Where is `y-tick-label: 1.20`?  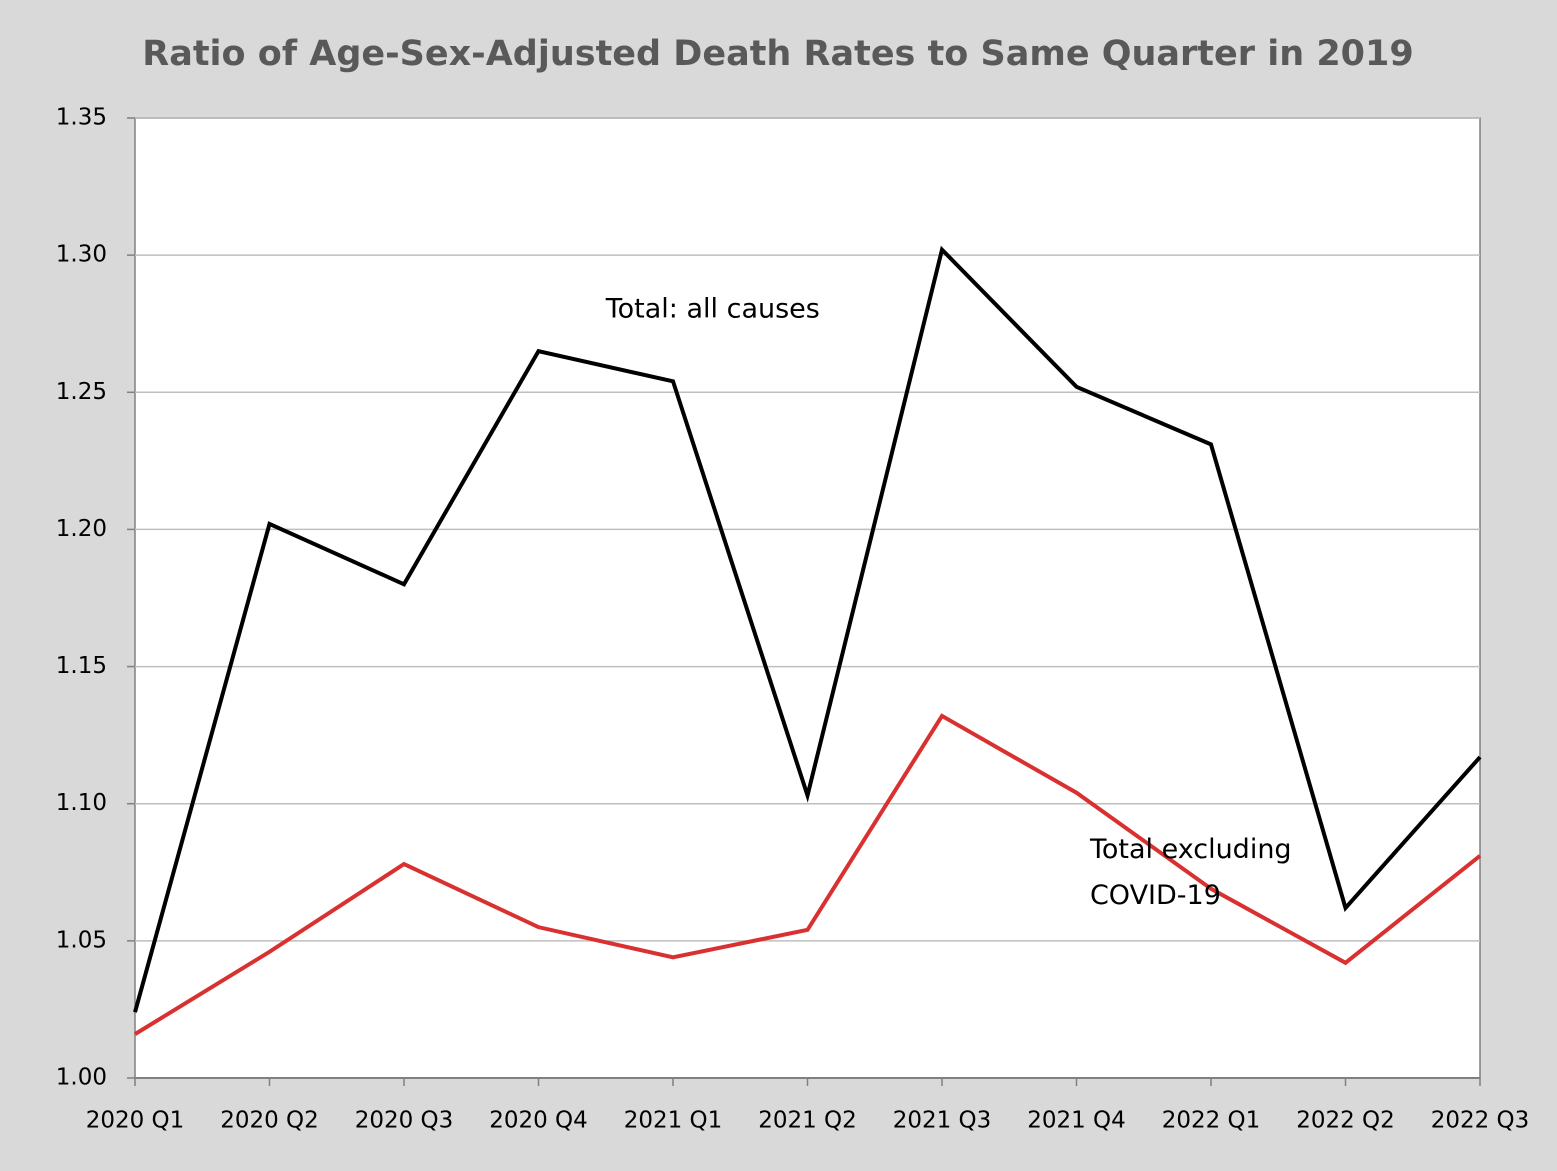
y-tick-label: 1.20 is located at coordinates (81, 529).